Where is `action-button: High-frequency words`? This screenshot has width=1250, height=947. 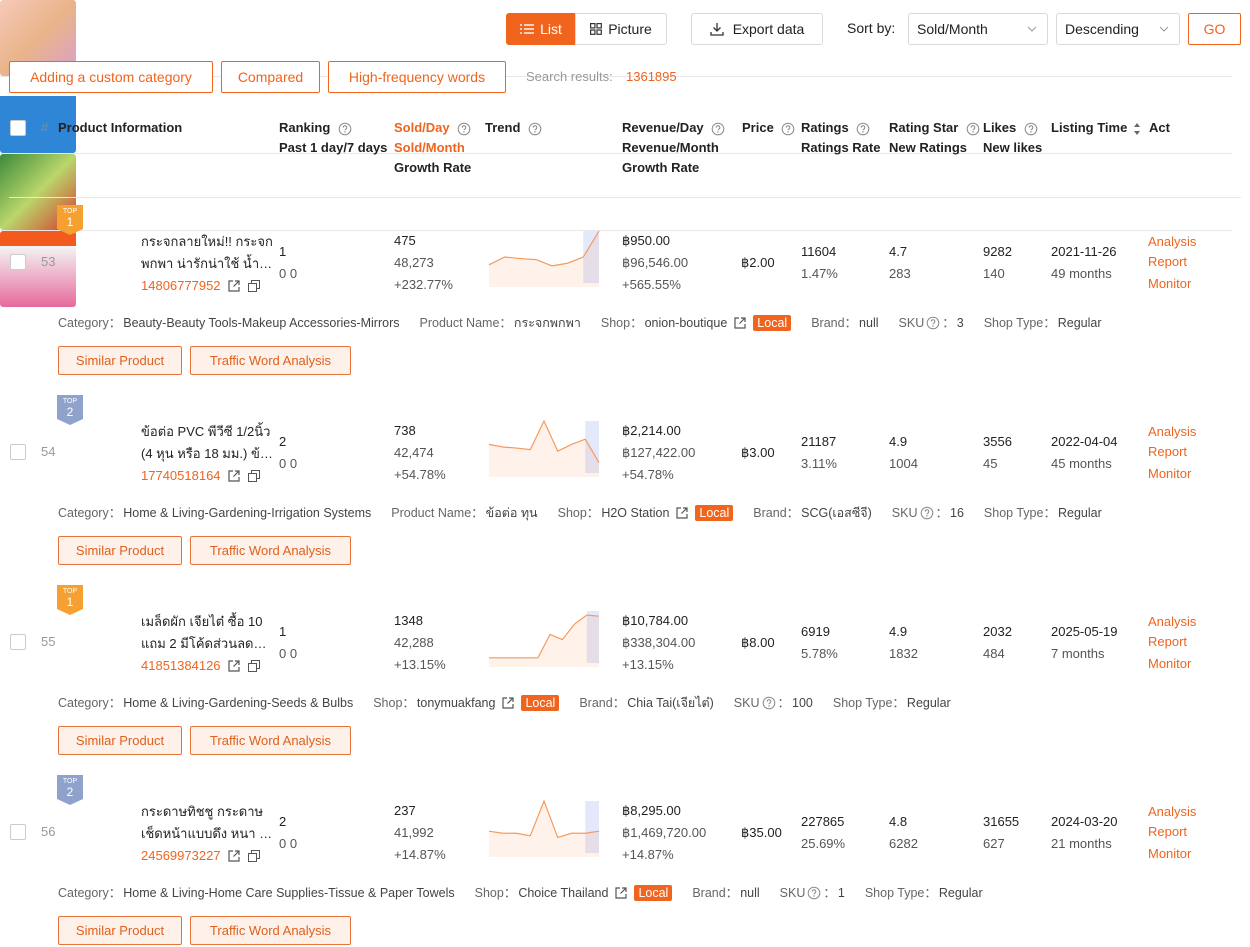
action-button: High-frequency words is located at coordinates (417, 77).